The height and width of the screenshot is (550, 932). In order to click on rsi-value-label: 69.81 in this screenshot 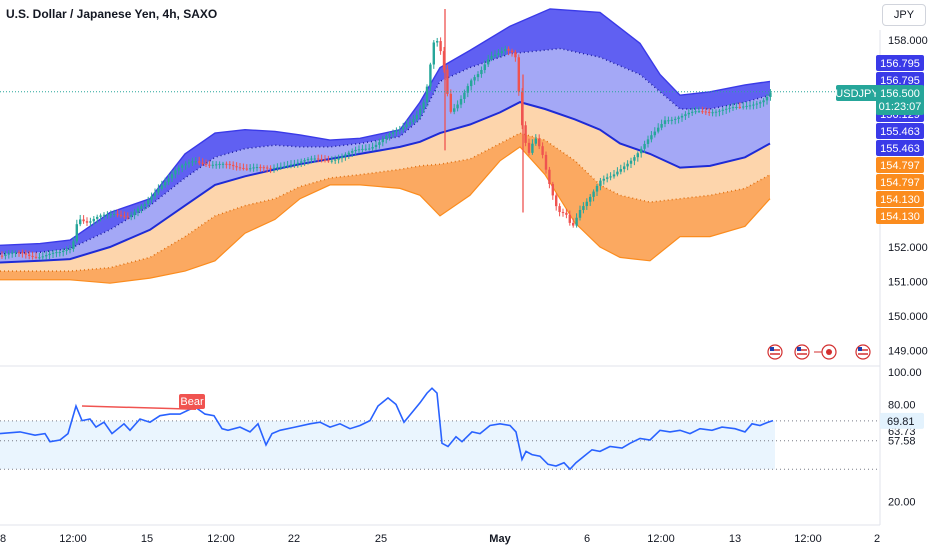, I will do `click(901, 422)`.